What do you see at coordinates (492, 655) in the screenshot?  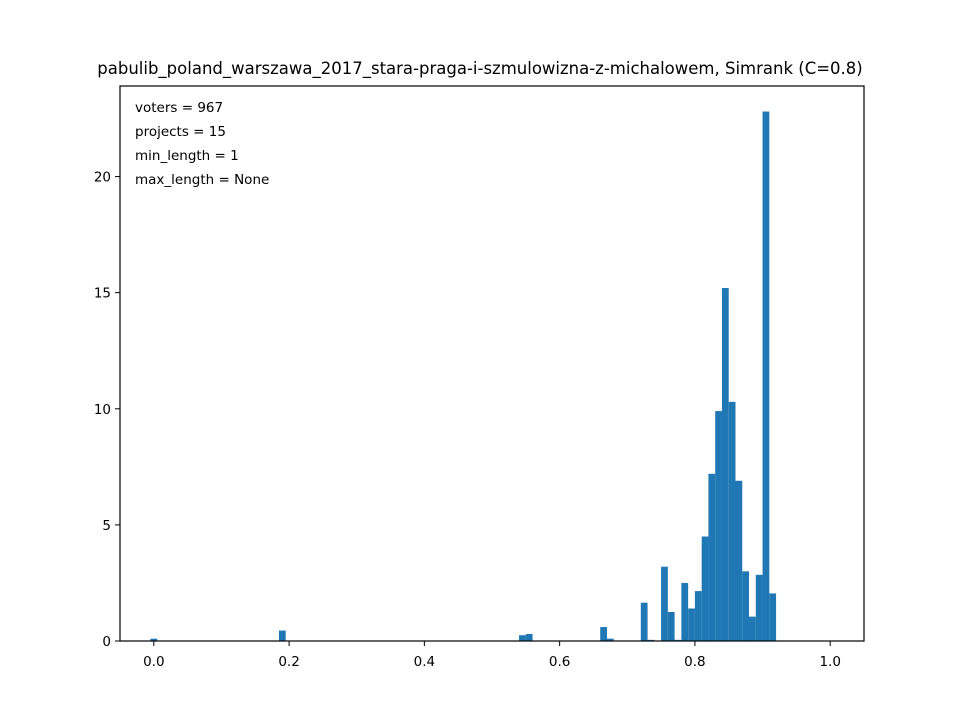 I see `x-axis: 0.0 0.2 0.4 0.6 0.8 1.0` at bounding box center [492, 655].